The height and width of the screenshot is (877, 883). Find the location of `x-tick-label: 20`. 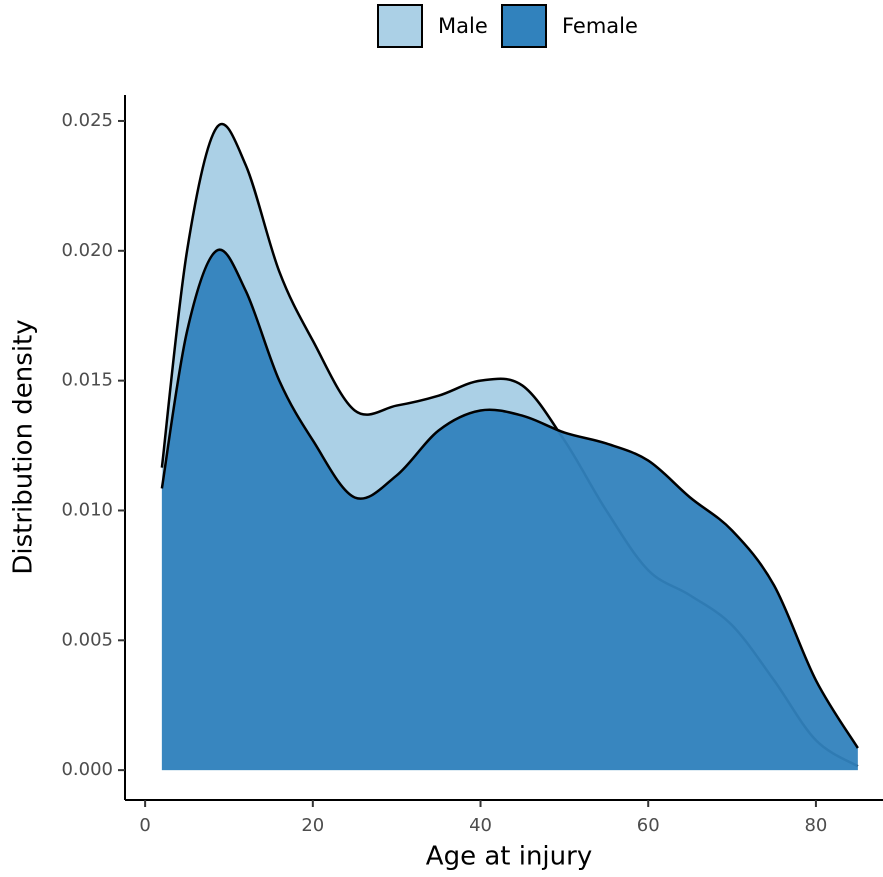

x-tick-label: 20 is located at coordinates (312, 825).